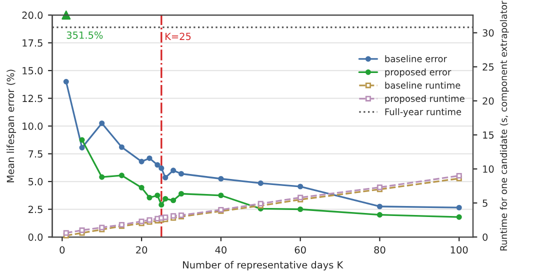 This screenshot has height=274, width=550. What do you see at coordinates (32, 126) in the screenshot?
I see `y-tick-label: 10.0` at bounding box center [32, 126].